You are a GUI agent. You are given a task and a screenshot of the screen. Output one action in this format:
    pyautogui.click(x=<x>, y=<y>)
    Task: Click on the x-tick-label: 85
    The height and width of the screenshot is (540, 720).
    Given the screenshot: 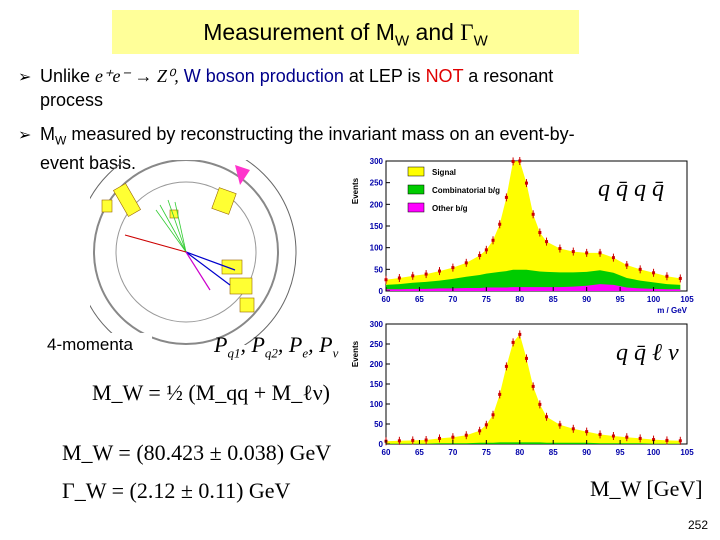 What is the action you would take?
    pyautogui.click(x=553, y=452)
    